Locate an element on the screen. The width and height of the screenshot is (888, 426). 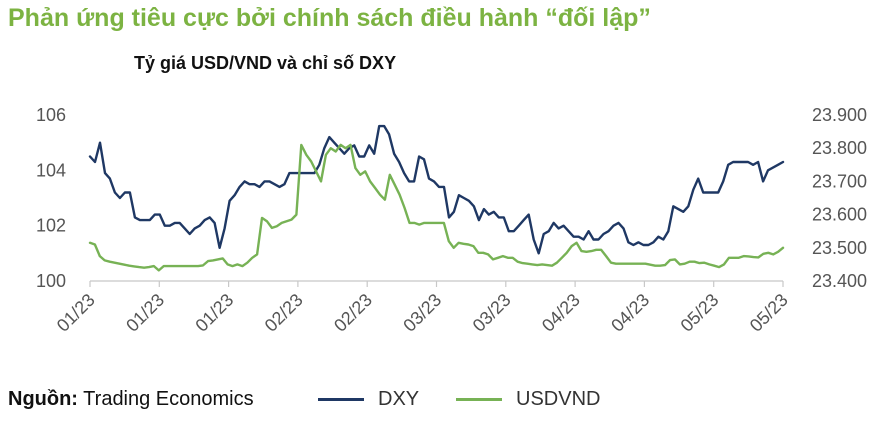
source-note: Nguồn: Trading Economics is located at coordinates (131, 399).